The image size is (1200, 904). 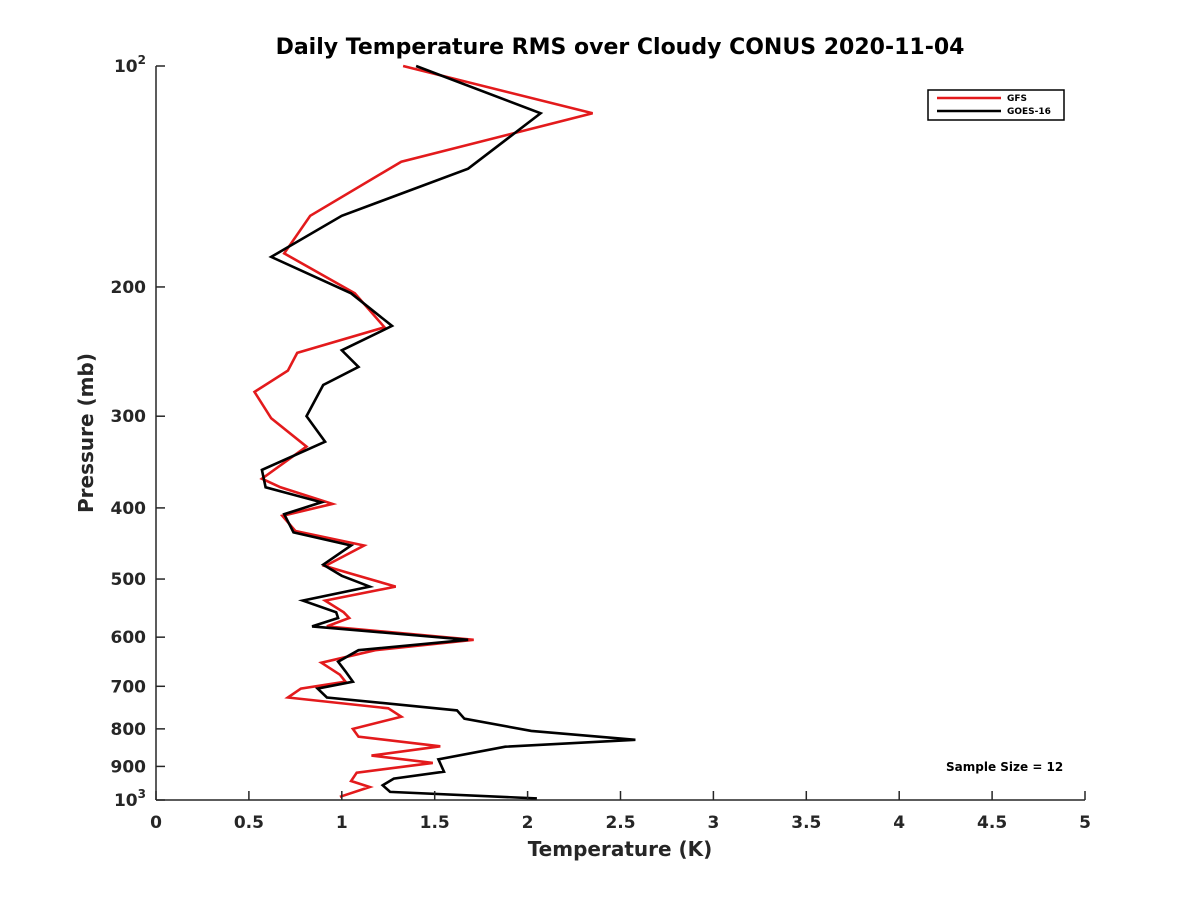 I want to click on x-tick-label: 0.5, so click(x=249, y=823).